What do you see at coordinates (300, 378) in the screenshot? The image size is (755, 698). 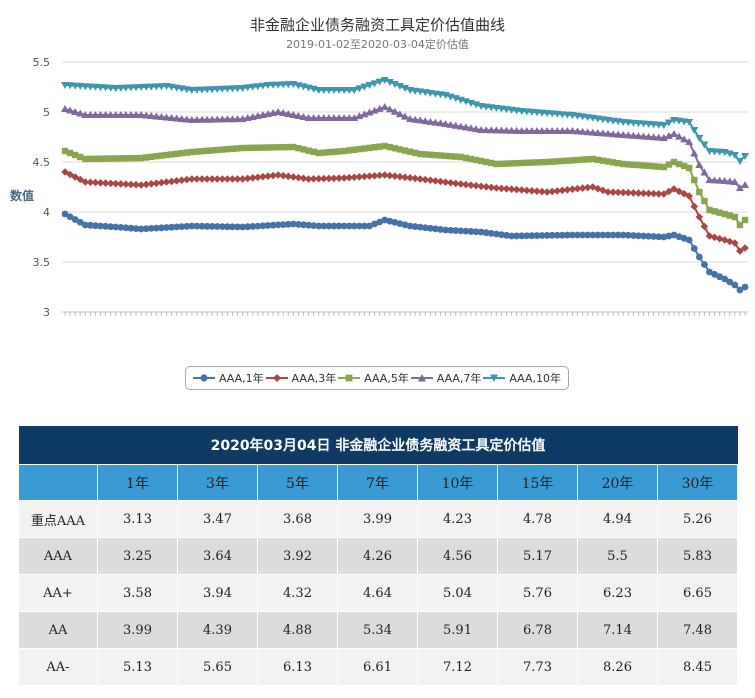 I see `legend-item: AAA,3年` at bounding box center [300, 378].